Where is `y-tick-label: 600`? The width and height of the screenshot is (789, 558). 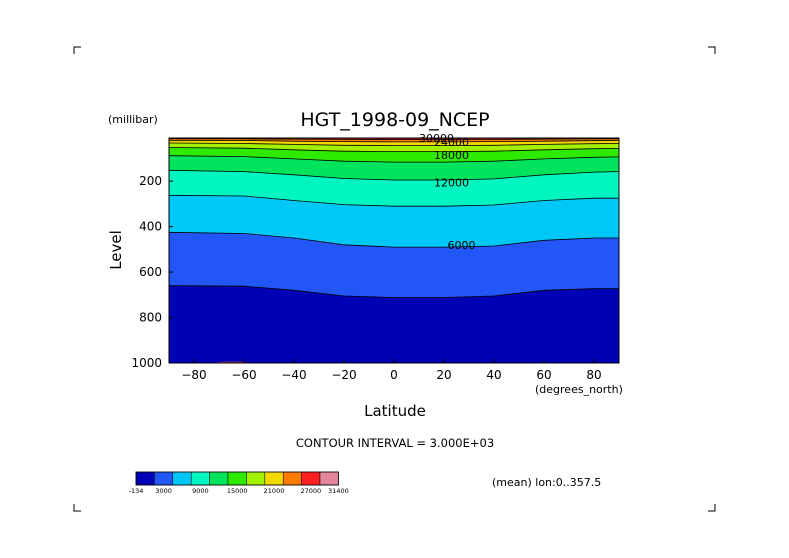
y-tick-label: 600 is located at coordinates (150, 272).